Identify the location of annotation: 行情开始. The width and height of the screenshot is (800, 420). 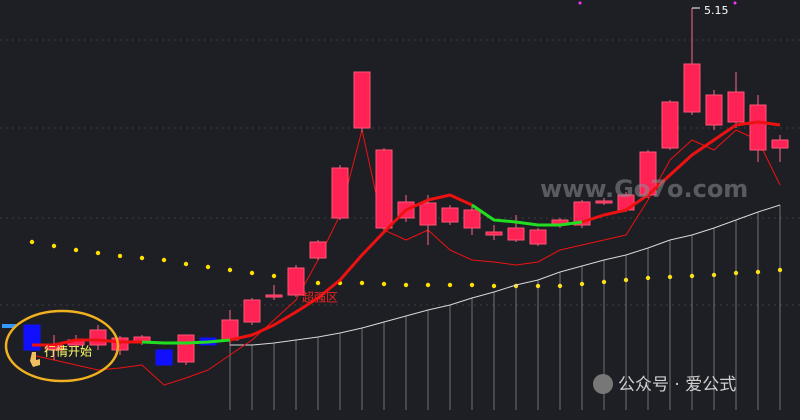
(68, 352).